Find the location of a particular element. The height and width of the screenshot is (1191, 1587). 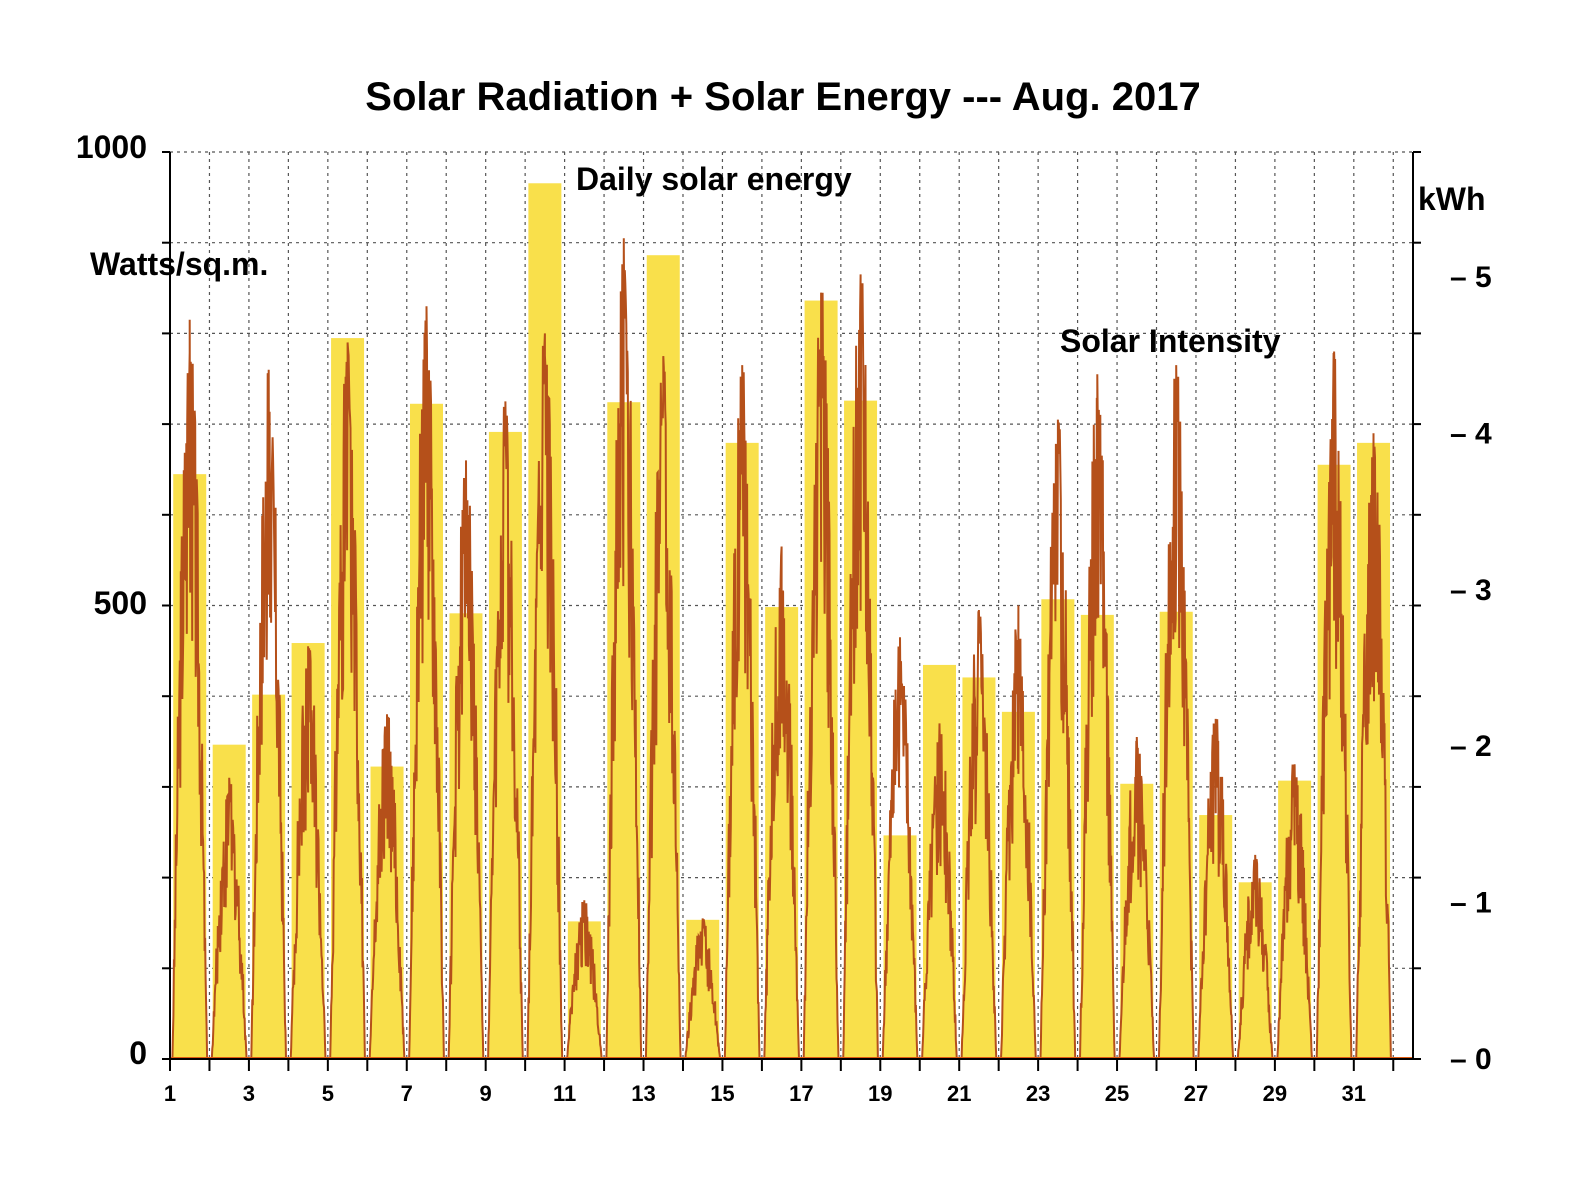

left-axis-label: Watts/sq.m. is located at coordinates (179, 264).